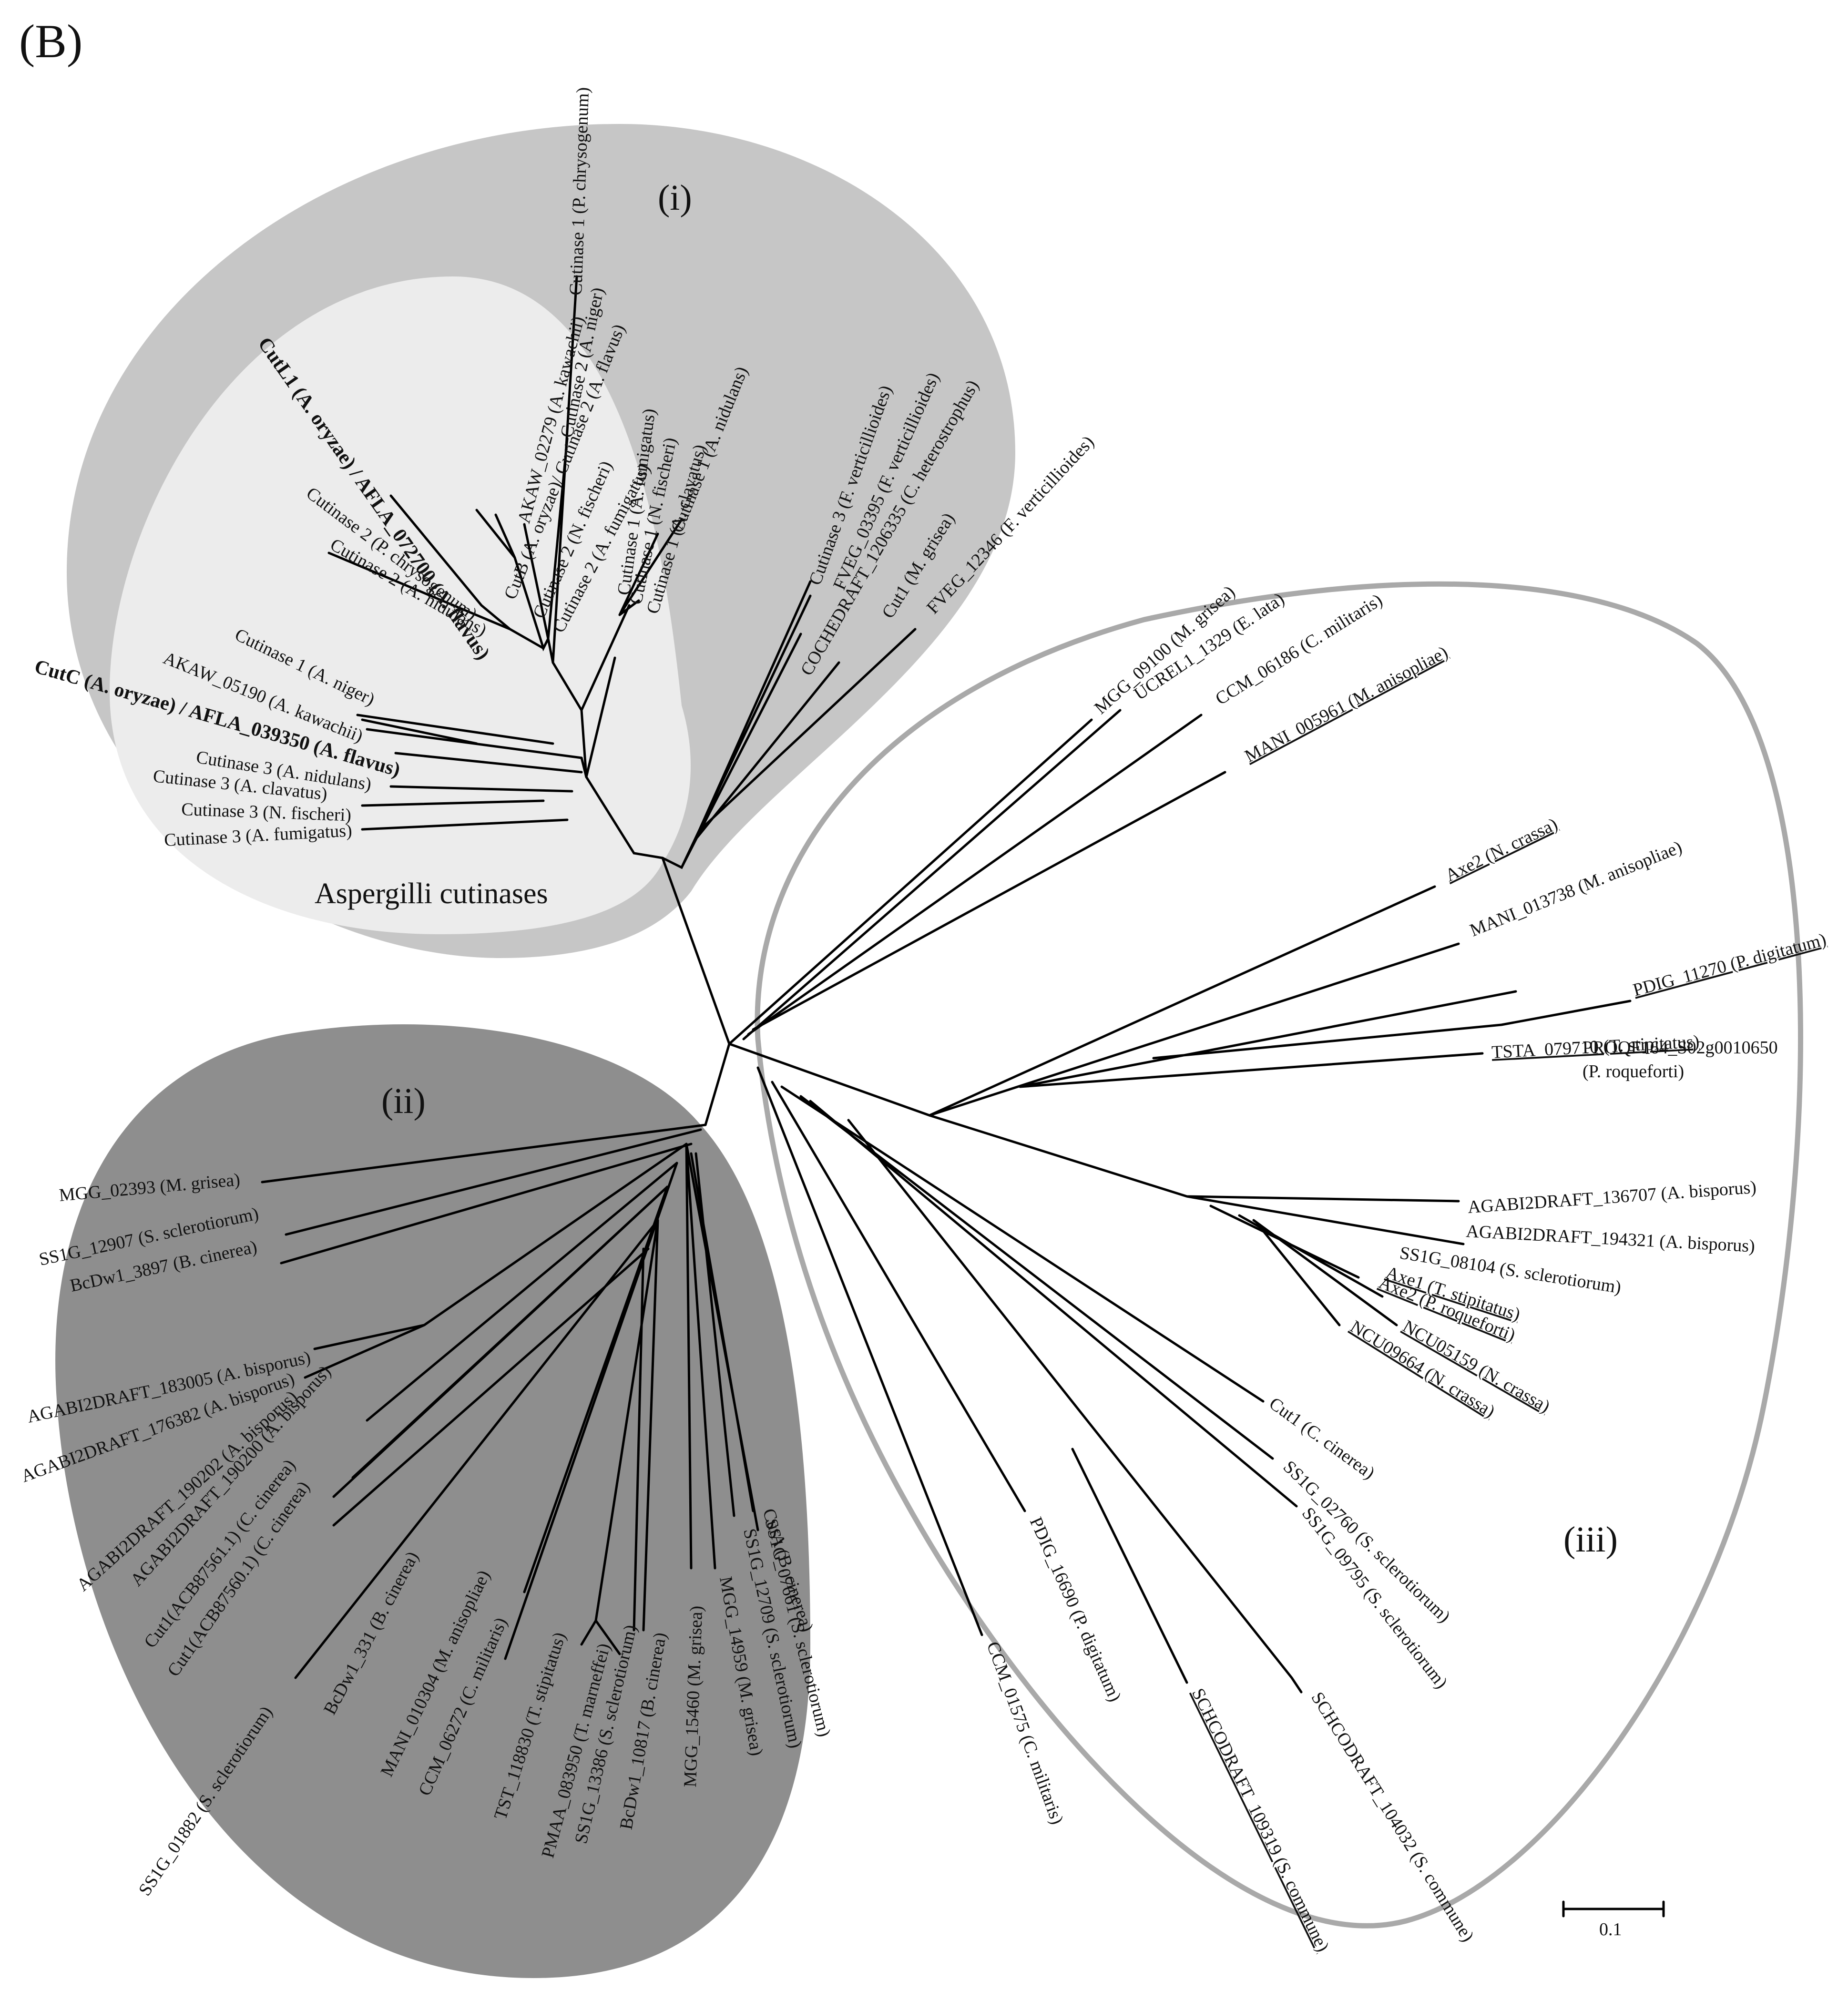 This screenshot has width=1848, height=1990. I want to click on leaf-ccm-01575: CCM_01575 (C. militaris), so click(1025, 1733).